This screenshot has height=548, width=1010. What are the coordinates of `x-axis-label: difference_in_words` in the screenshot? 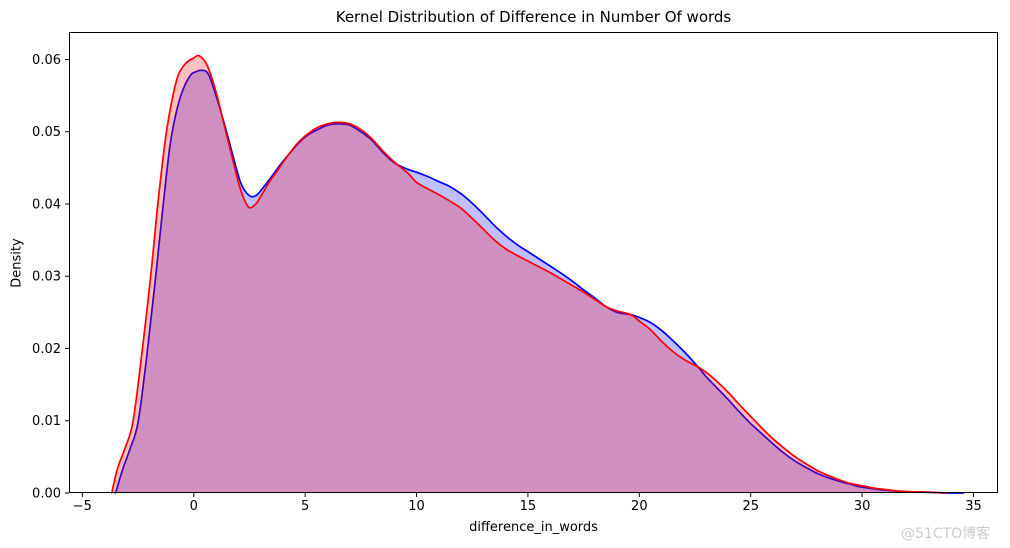 It's located at (533, 527).